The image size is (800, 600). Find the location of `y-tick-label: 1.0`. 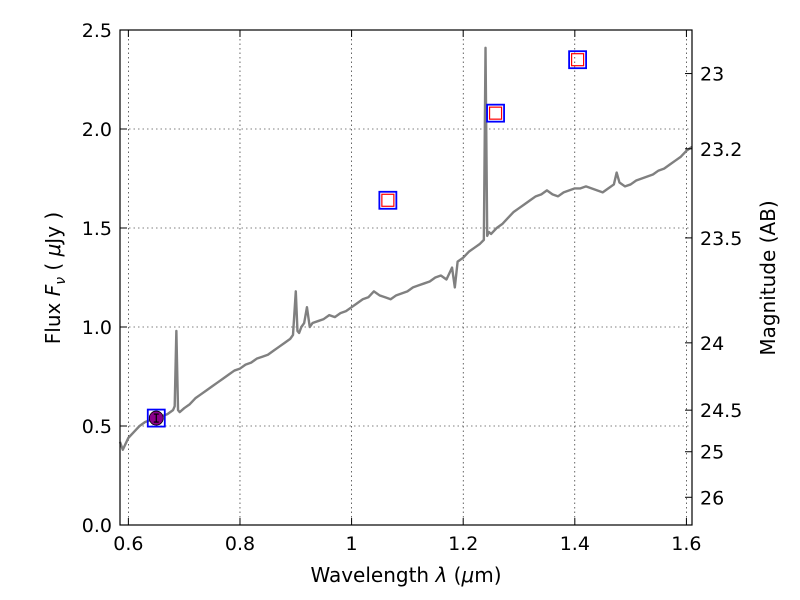

y-tick-label: 1.0 is located at coordinates (97, 328).